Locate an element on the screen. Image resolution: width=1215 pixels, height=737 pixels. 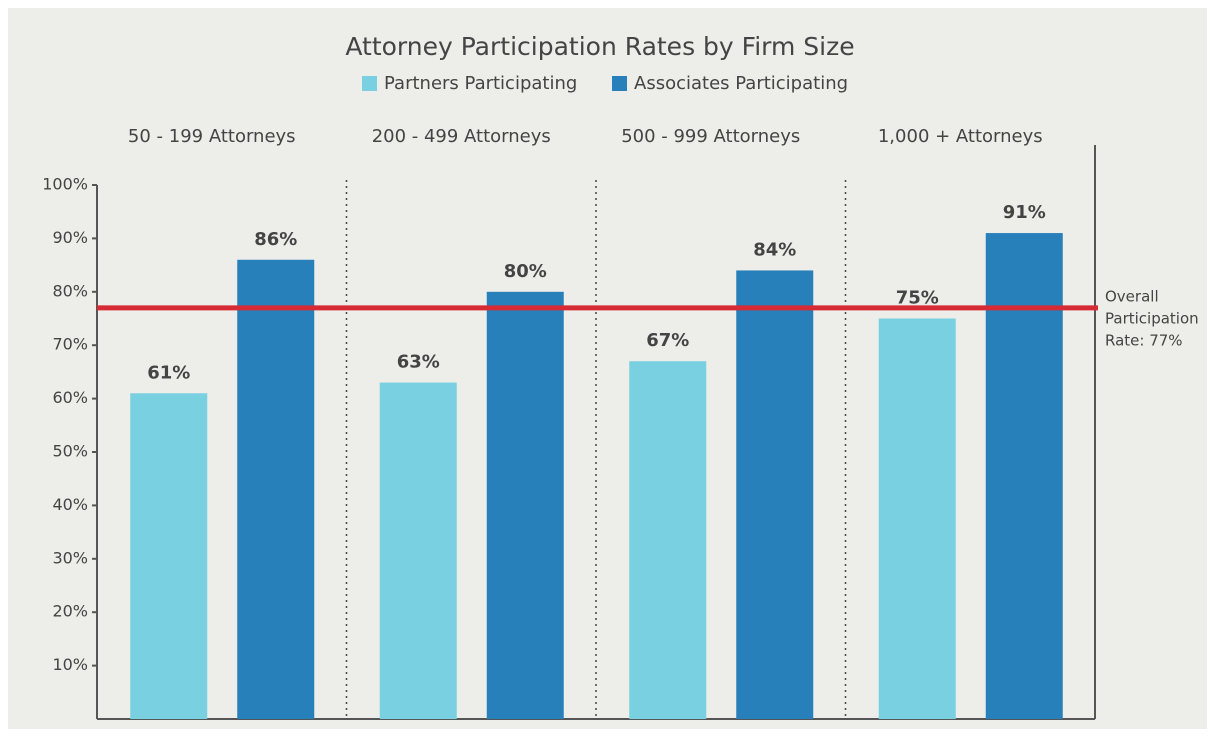
y-tick-label: 100% is located at coordinates (65, 184).